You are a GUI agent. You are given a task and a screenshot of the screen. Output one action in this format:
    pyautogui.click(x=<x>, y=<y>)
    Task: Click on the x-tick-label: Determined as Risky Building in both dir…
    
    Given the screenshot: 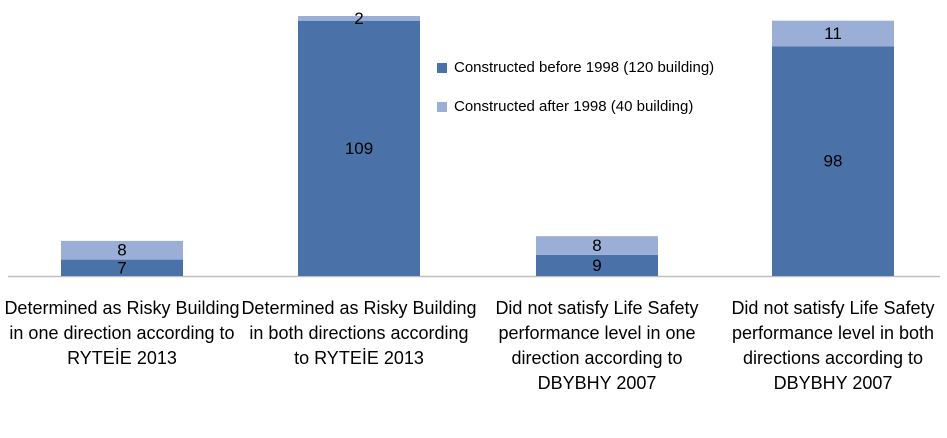 What is the action you would take?
    pyautogui.click(x=359, y=333)
    